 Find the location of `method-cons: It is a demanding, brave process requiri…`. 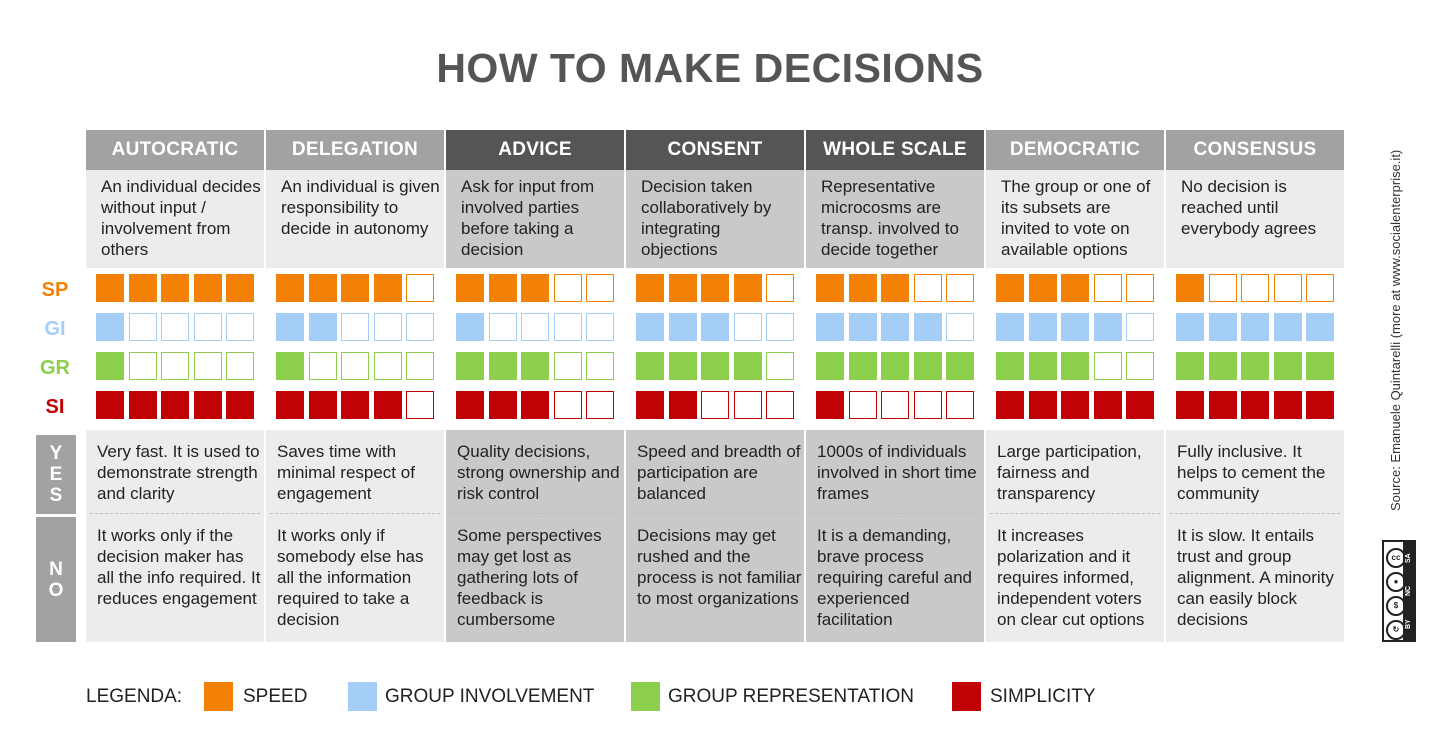

method-cons: It is a demanding, brave process requiri… is located at coordinates (894, 577).